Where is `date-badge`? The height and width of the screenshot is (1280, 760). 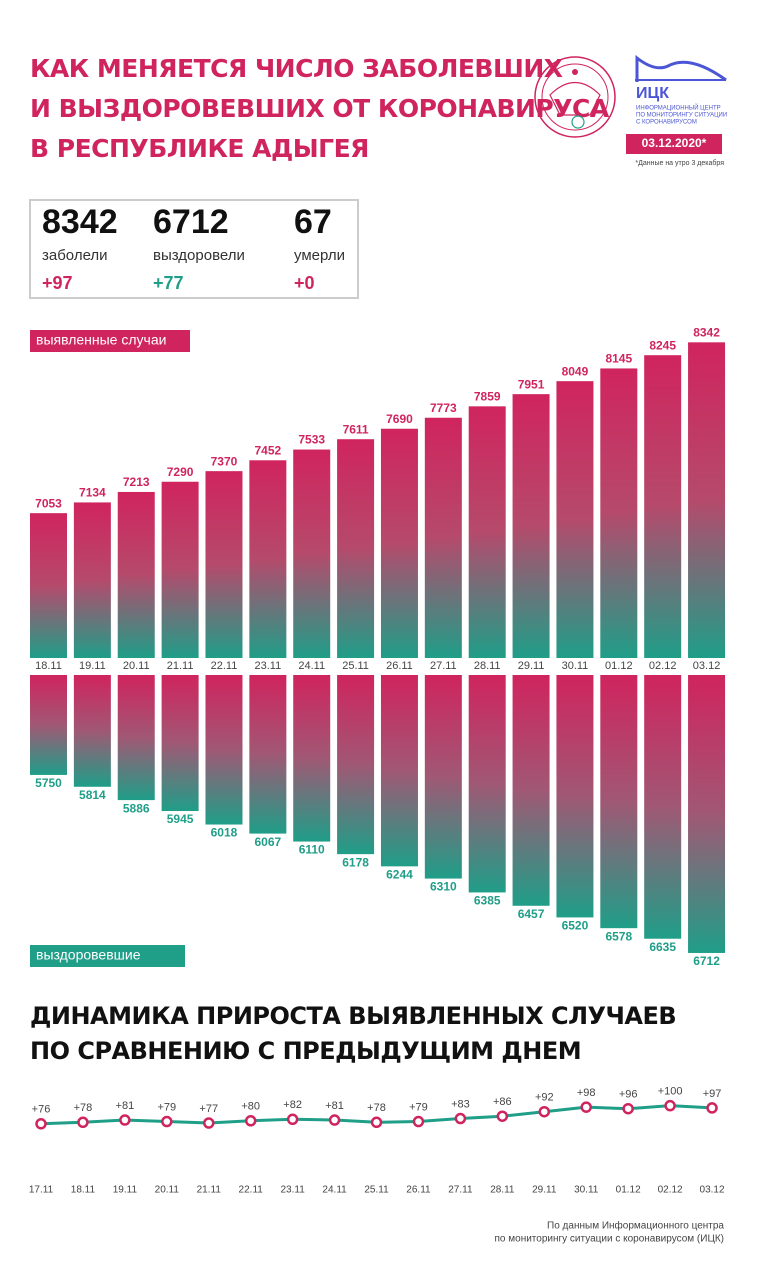 date-badge is located at coordinates (674, 144).